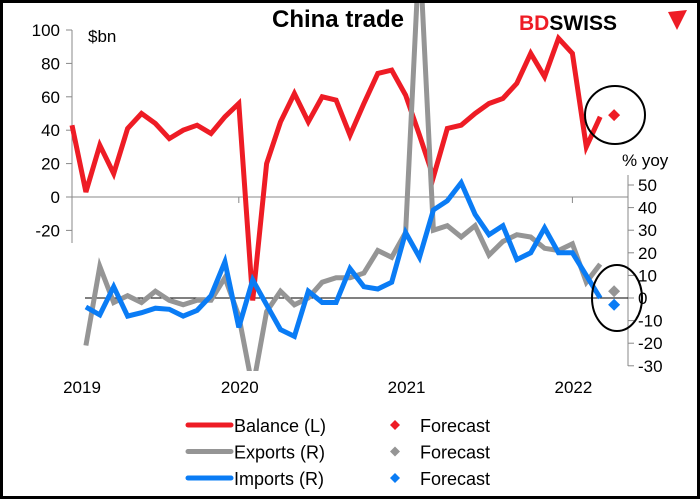  What do you see at coordinates (583, 23) in the screenshot?
I see `brand-logo-part2: SWISS` at bounding box center [583, 23].